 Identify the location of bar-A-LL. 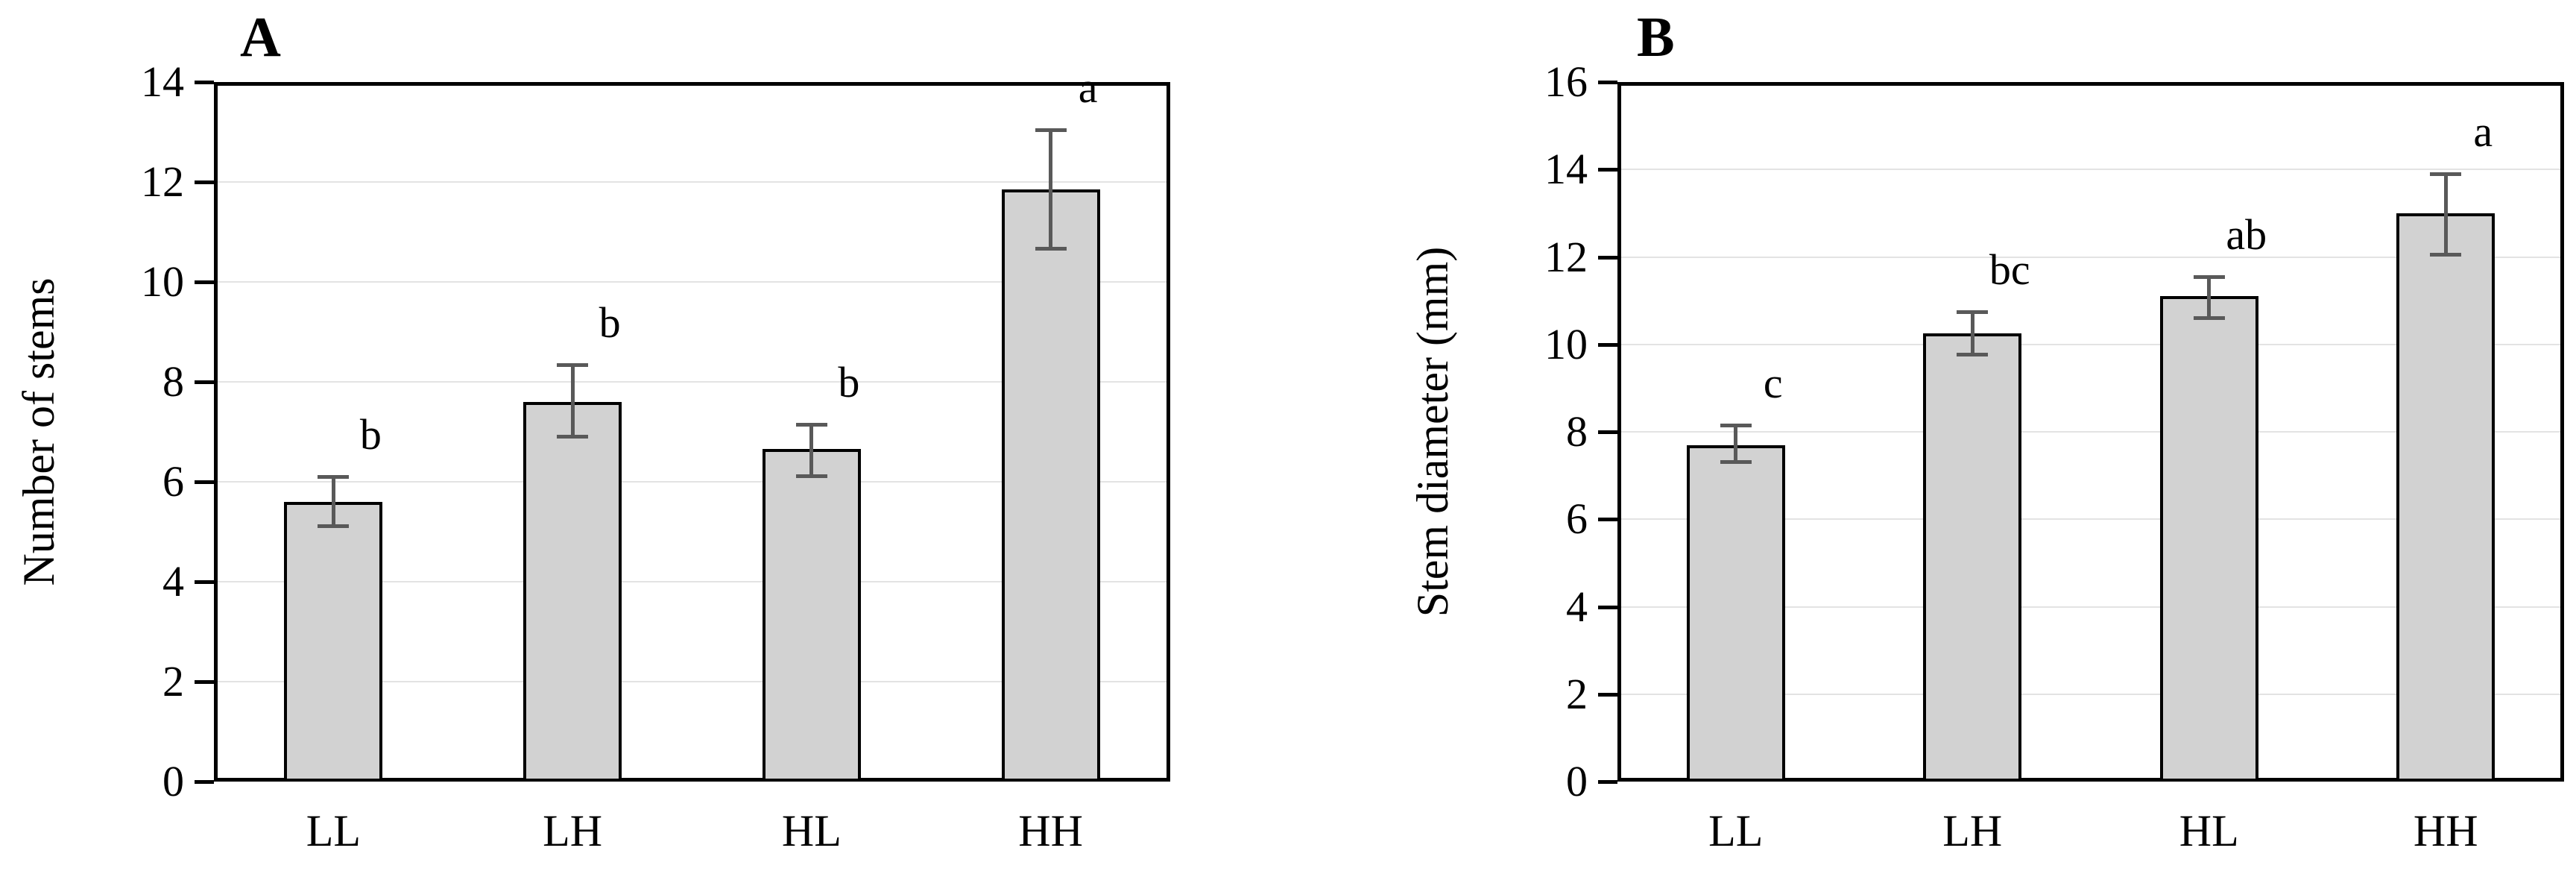
(333, 641).